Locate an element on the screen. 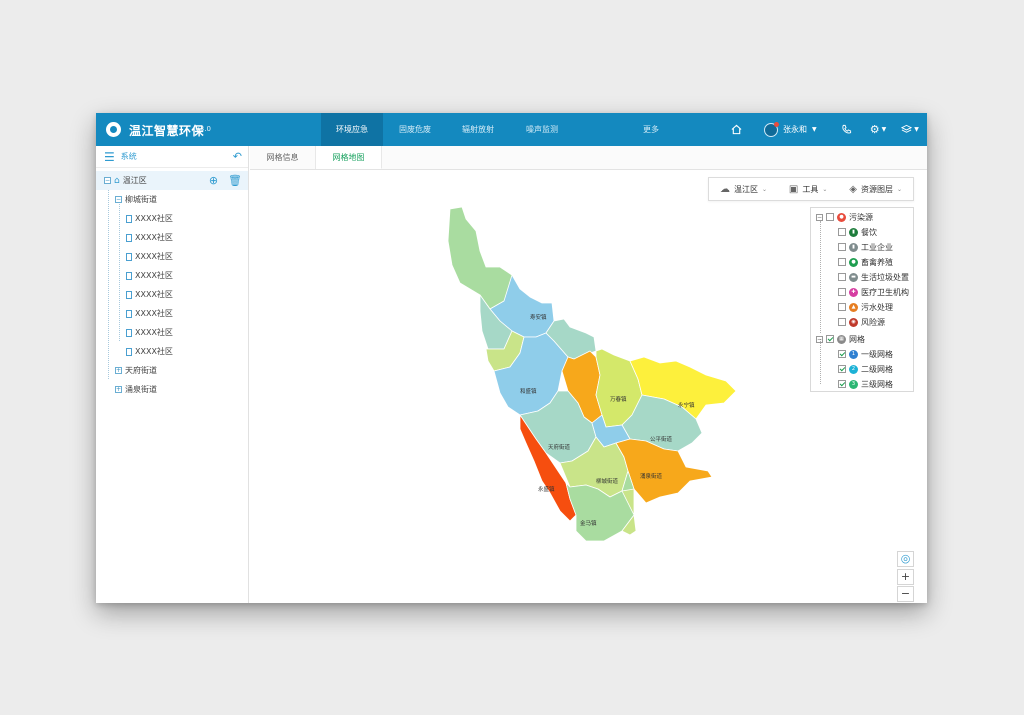 This screenshot has width=1024, height=715. legend-item: ▬ 生活垃圾处置 is located at coordinates (873, 277).